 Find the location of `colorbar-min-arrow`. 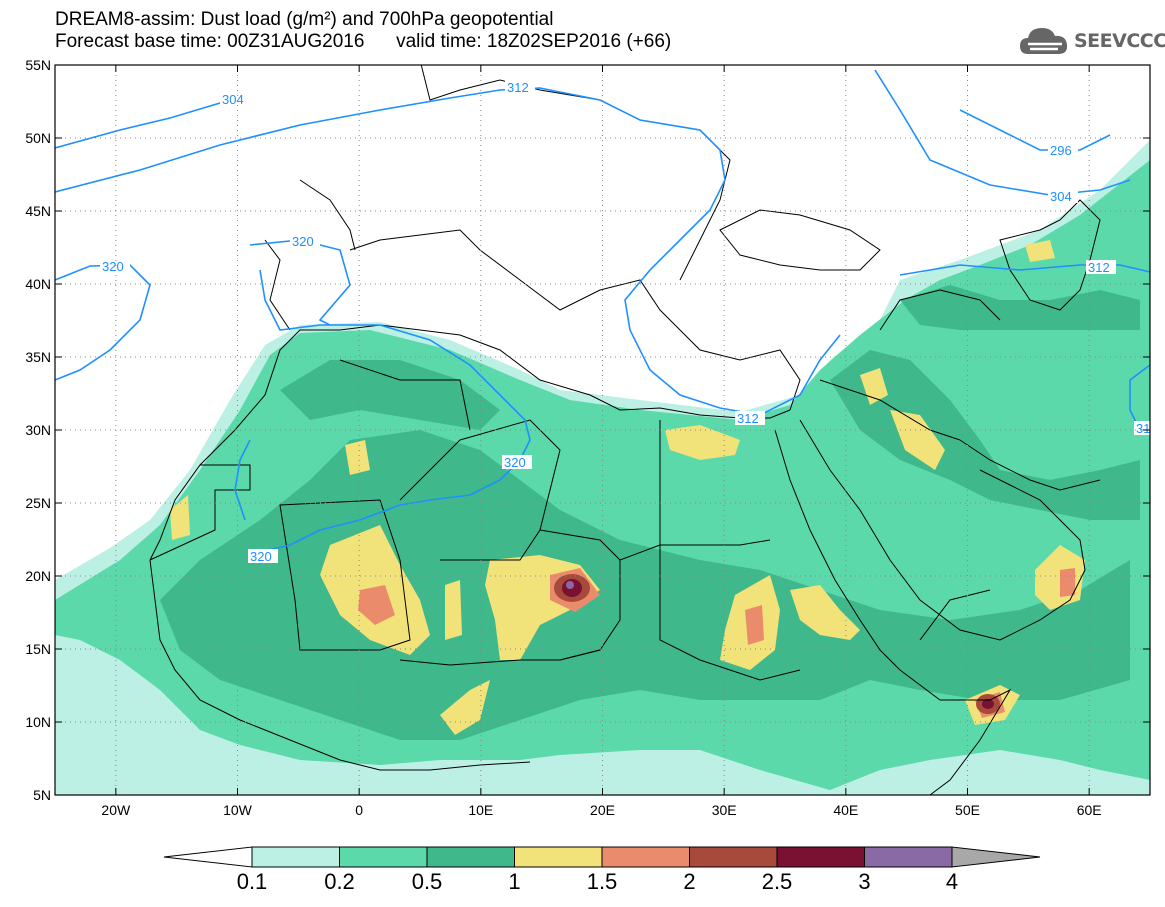

colorbar-min-arrow is located at coordinates (208, 857).